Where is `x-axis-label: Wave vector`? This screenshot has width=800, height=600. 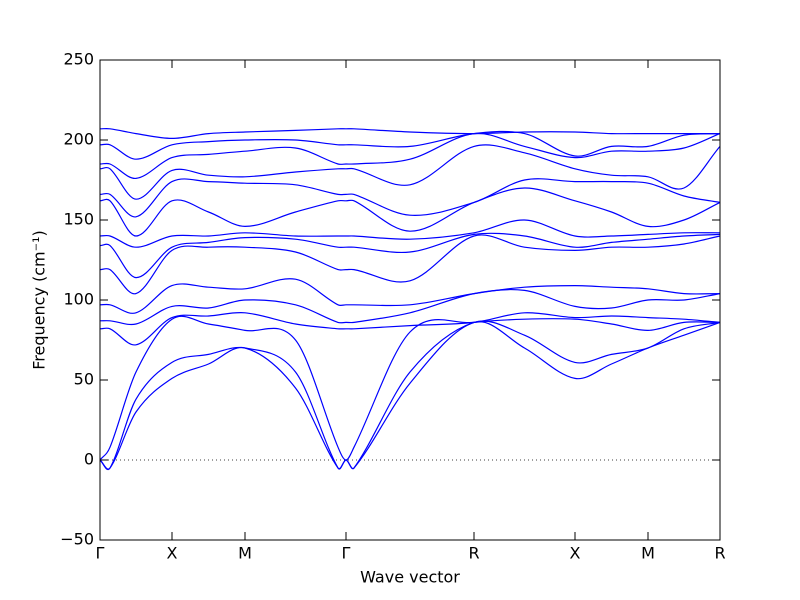
x-axis-label: Wave vector is located at coordinates (410, 577).